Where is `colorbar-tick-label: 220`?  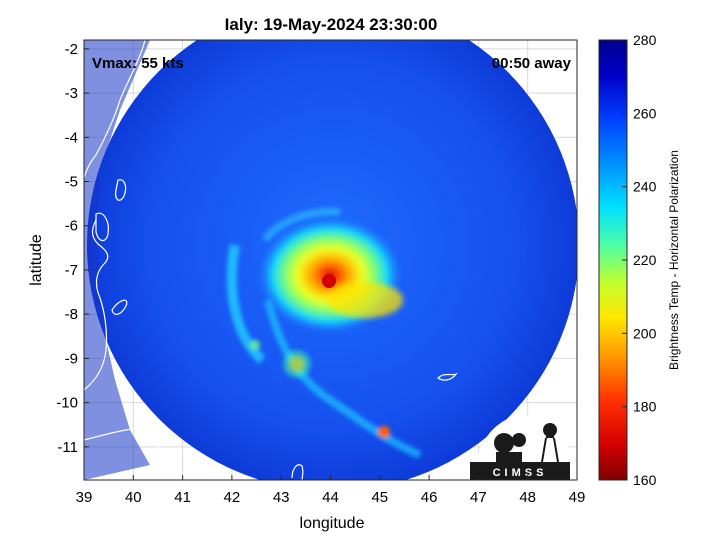
colorbar-tick-label: 220 is located at coordinates (645, 260).